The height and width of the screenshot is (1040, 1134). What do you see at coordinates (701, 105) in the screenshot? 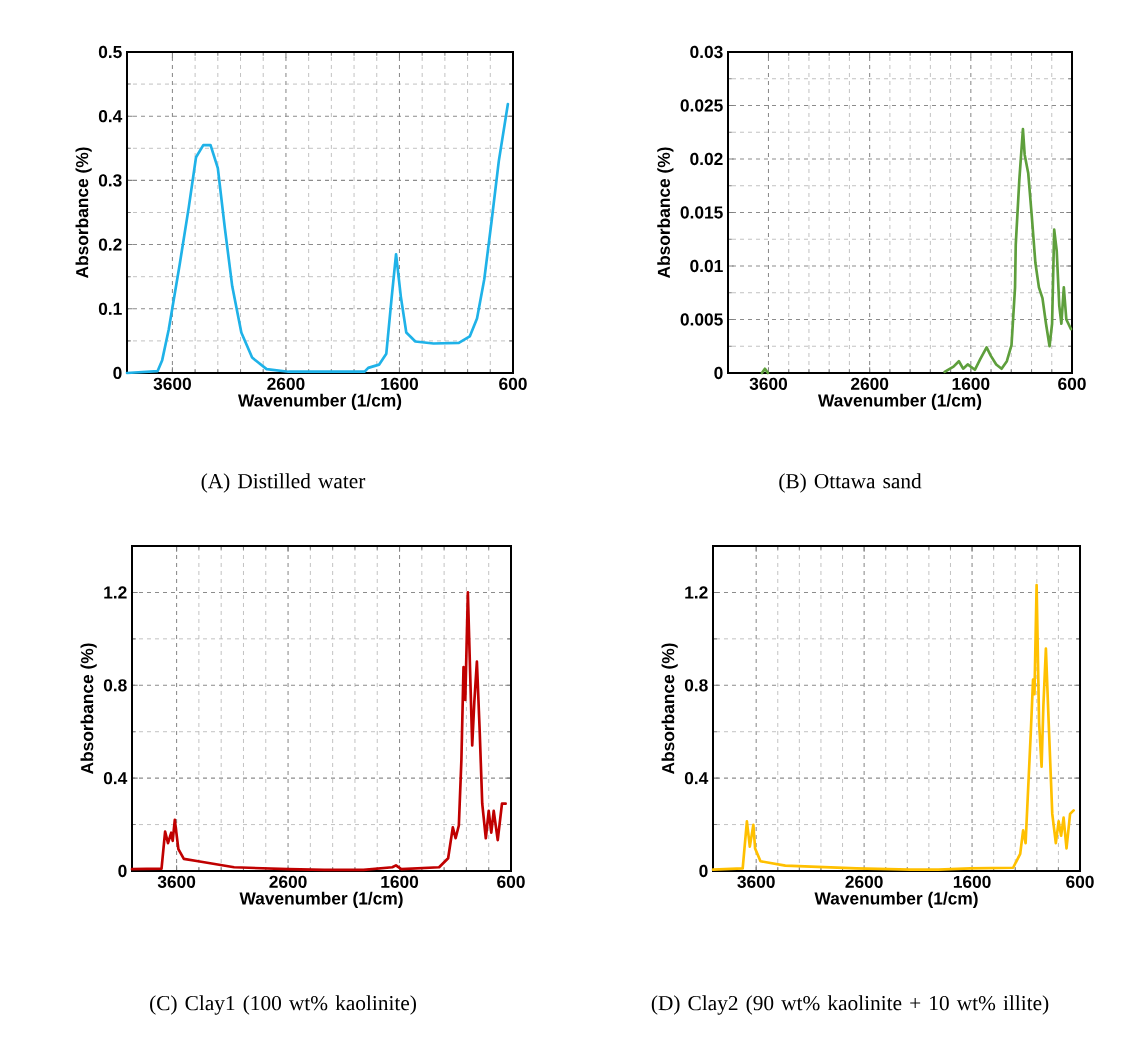
I see `y-tick-label: 0.025` at bounding box center [701, 105].